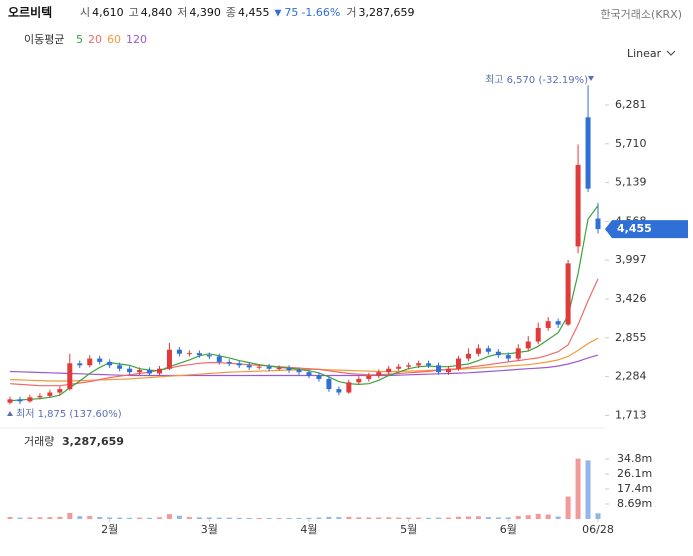 Image resolution: width=693 pixels, height=556 pixels. I want to click on y-tick-label: 5,710, so click(631, 143).